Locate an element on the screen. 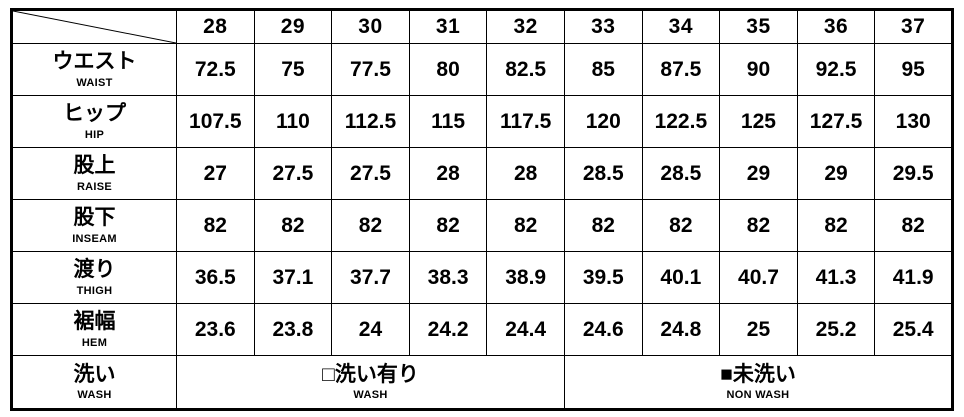 The width and height of the screenshot is (964, 417). row-label-english: WASH is located at coordinates (94, 395).